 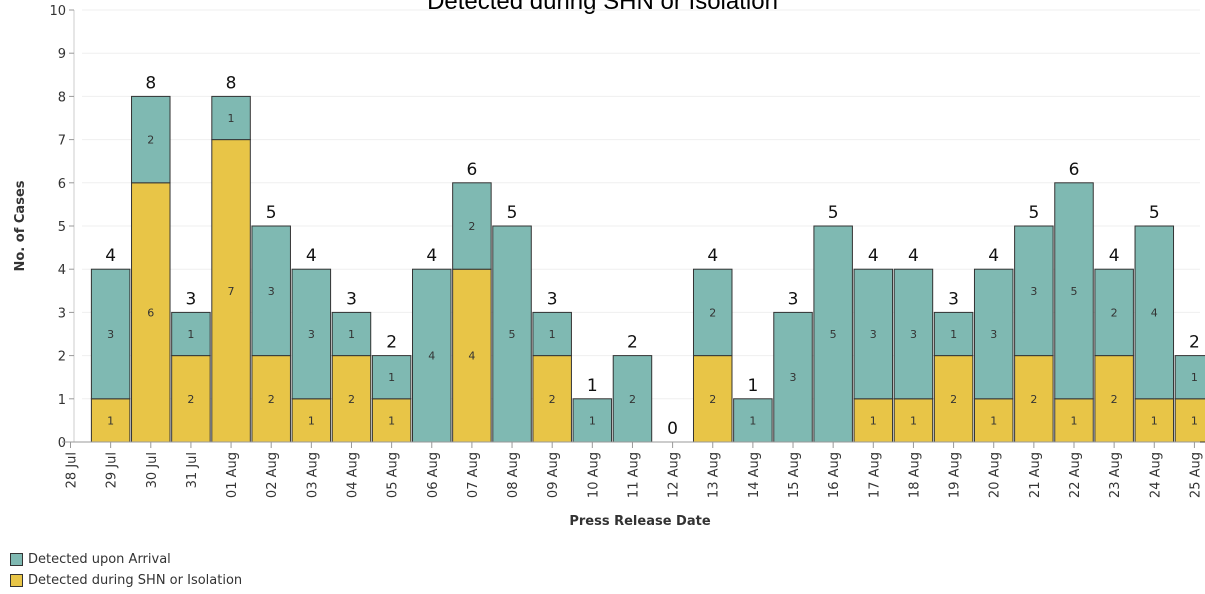 I want to click on bar-label-shn: 7, so click(x=231, y=291).